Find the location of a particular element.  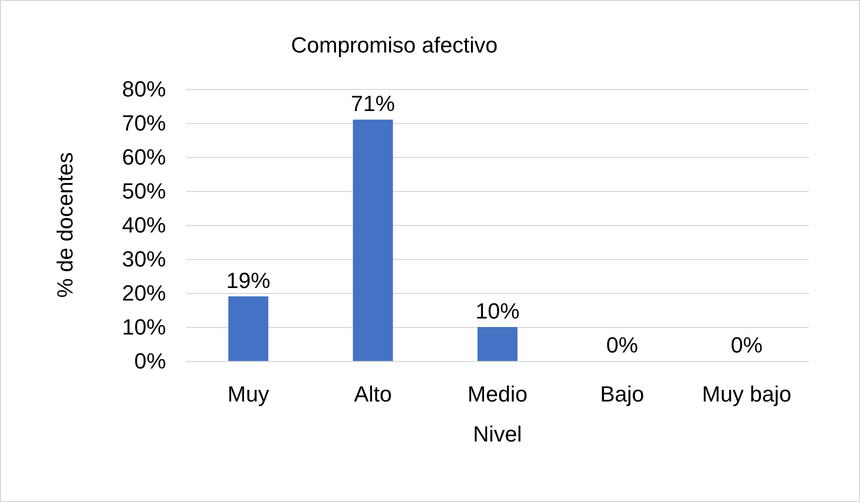

y-tick-label: 0% is located at coordinates (150, 361).